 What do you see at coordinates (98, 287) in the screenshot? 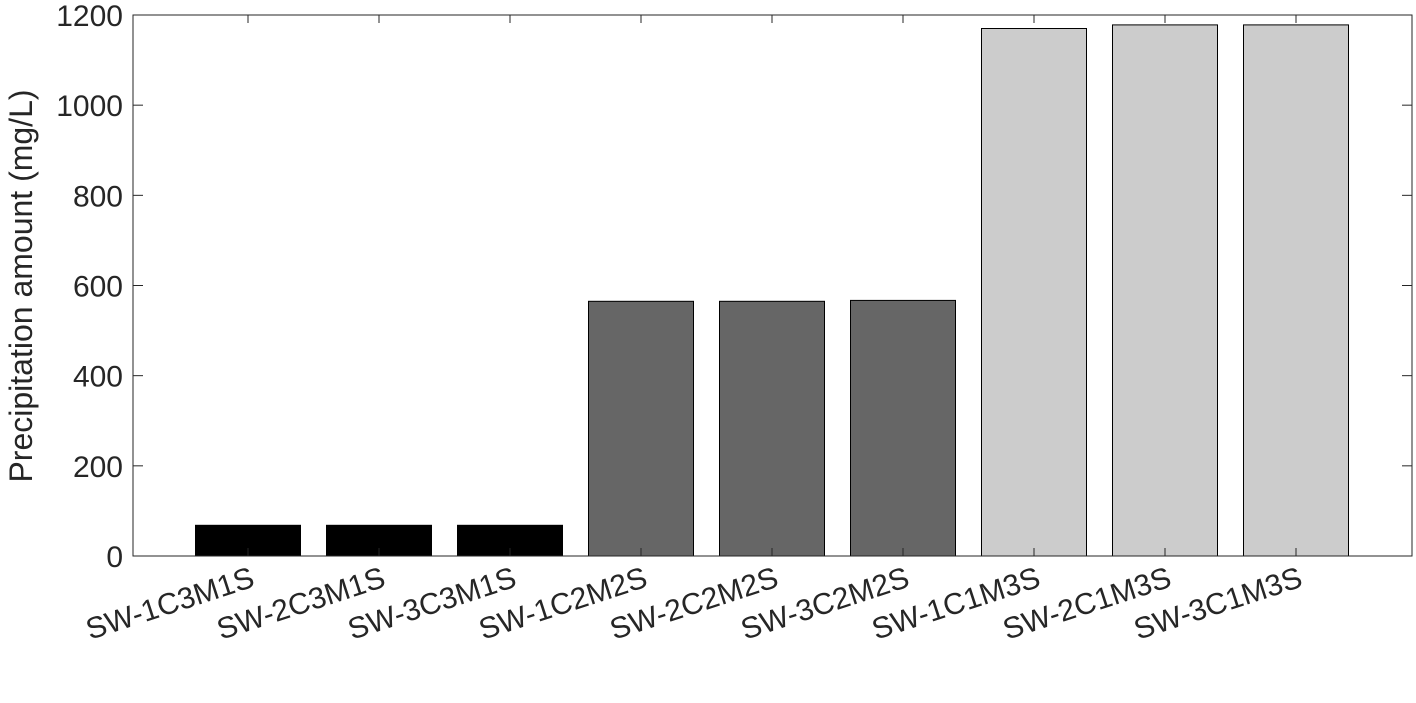
I see `y-tick-label: 600` at bounding box center [98, 287].